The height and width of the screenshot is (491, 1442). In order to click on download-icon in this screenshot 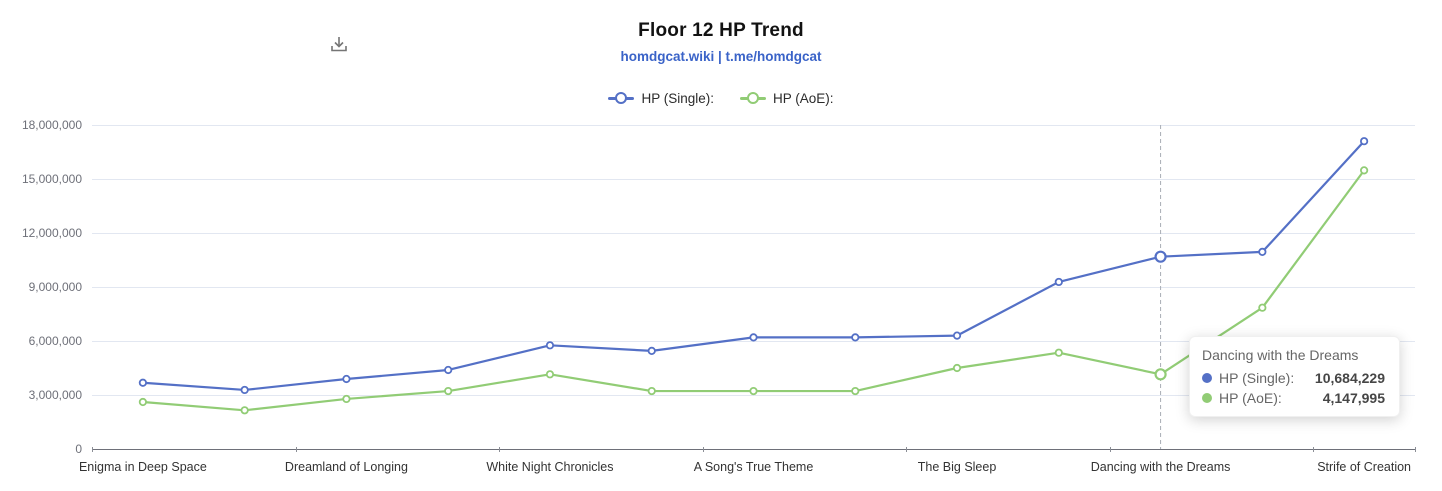, I will do `click(339, 44)`.